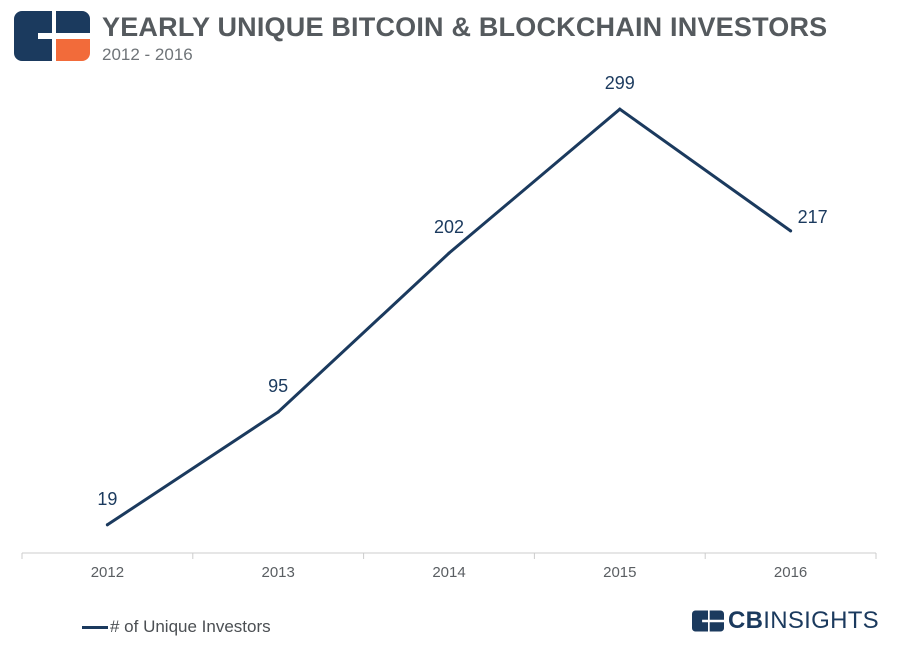  Describe the element at coordinates (190, 626) in the screenshot. I see `legend-label: # of Unique Investors` at that location.